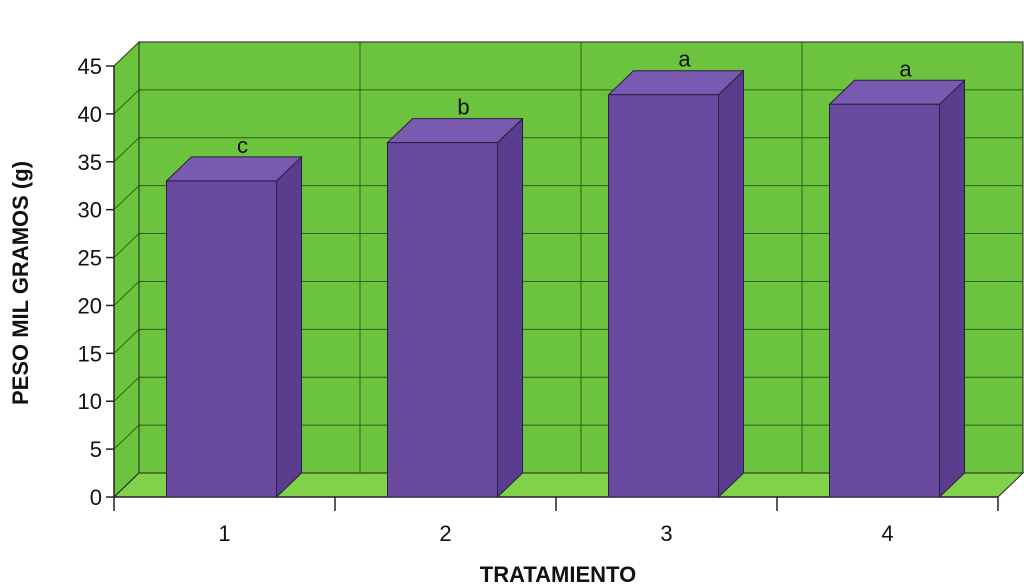  Describe the element at coordinates (96, 497) in the screenshot. I see `y-tick-label: 0` at that location.